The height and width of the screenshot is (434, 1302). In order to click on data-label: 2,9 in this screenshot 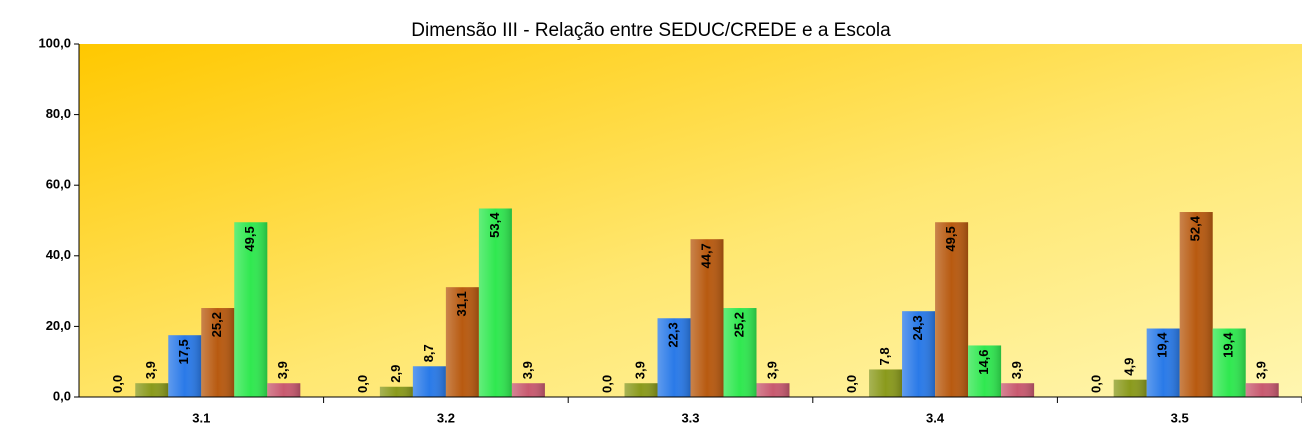, I will do `click(395, 374)`.